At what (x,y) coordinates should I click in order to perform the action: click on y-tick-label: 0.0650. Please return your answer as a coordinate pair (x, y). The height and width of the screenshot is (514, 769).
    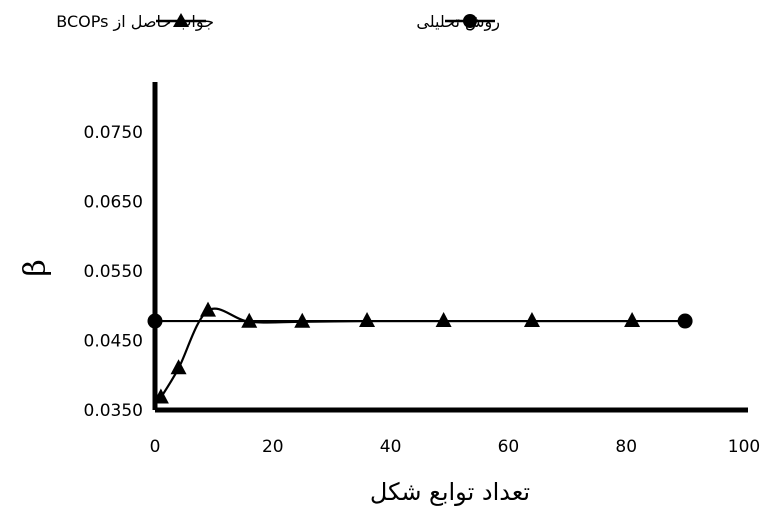
    Looking at the image, I should click on (113, 203).